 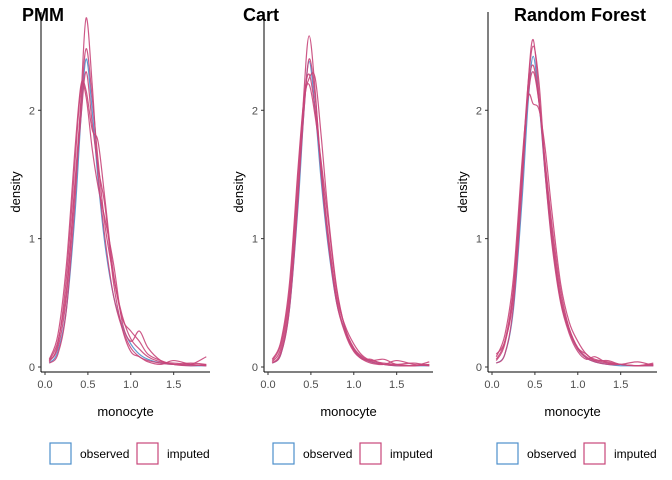 What do you see at coordinates (43, 15) in the screenshot?
I see `panel-title: PMM` at bounding box center [43, 15].